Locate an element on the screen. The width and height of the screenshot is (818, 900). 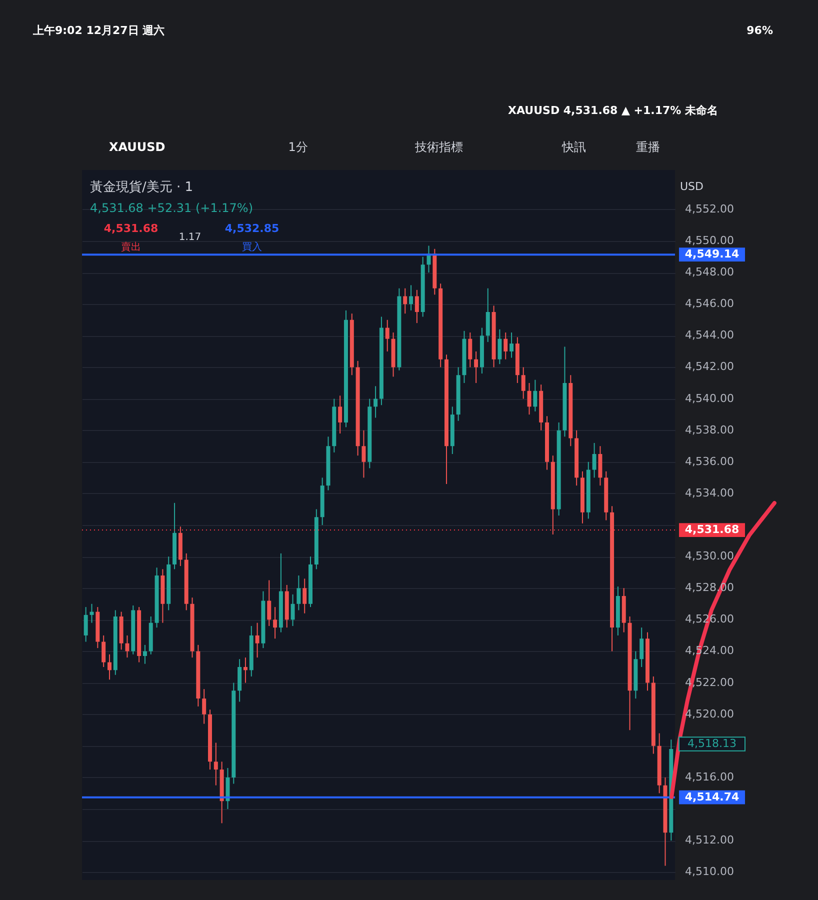
y-tick-label: 4,540.00 is located at coordinates (709, 398).